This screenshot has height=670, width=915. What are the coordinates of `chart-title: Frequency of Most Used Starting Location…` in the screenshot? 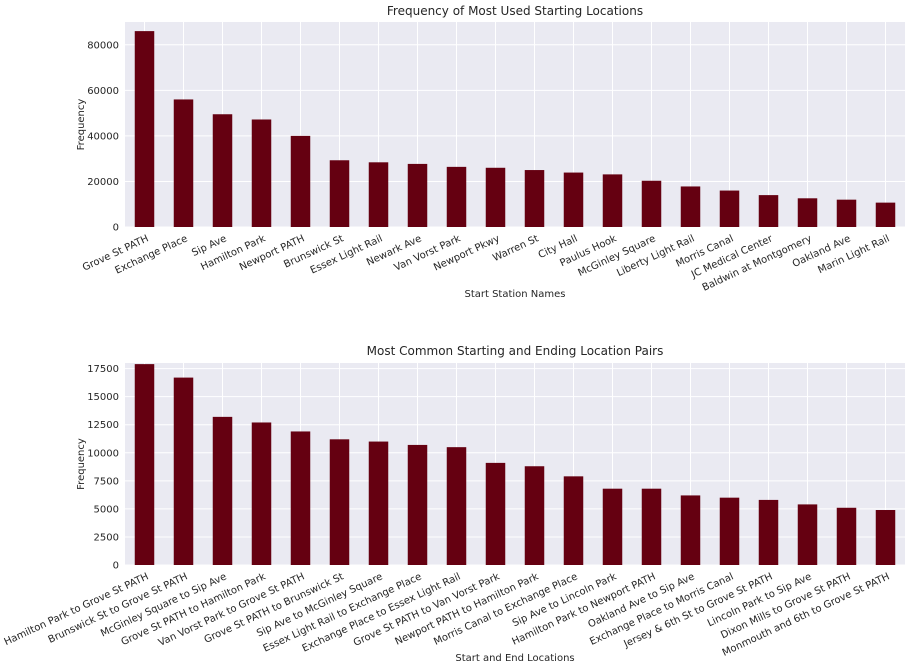 It's located at (515, 11).